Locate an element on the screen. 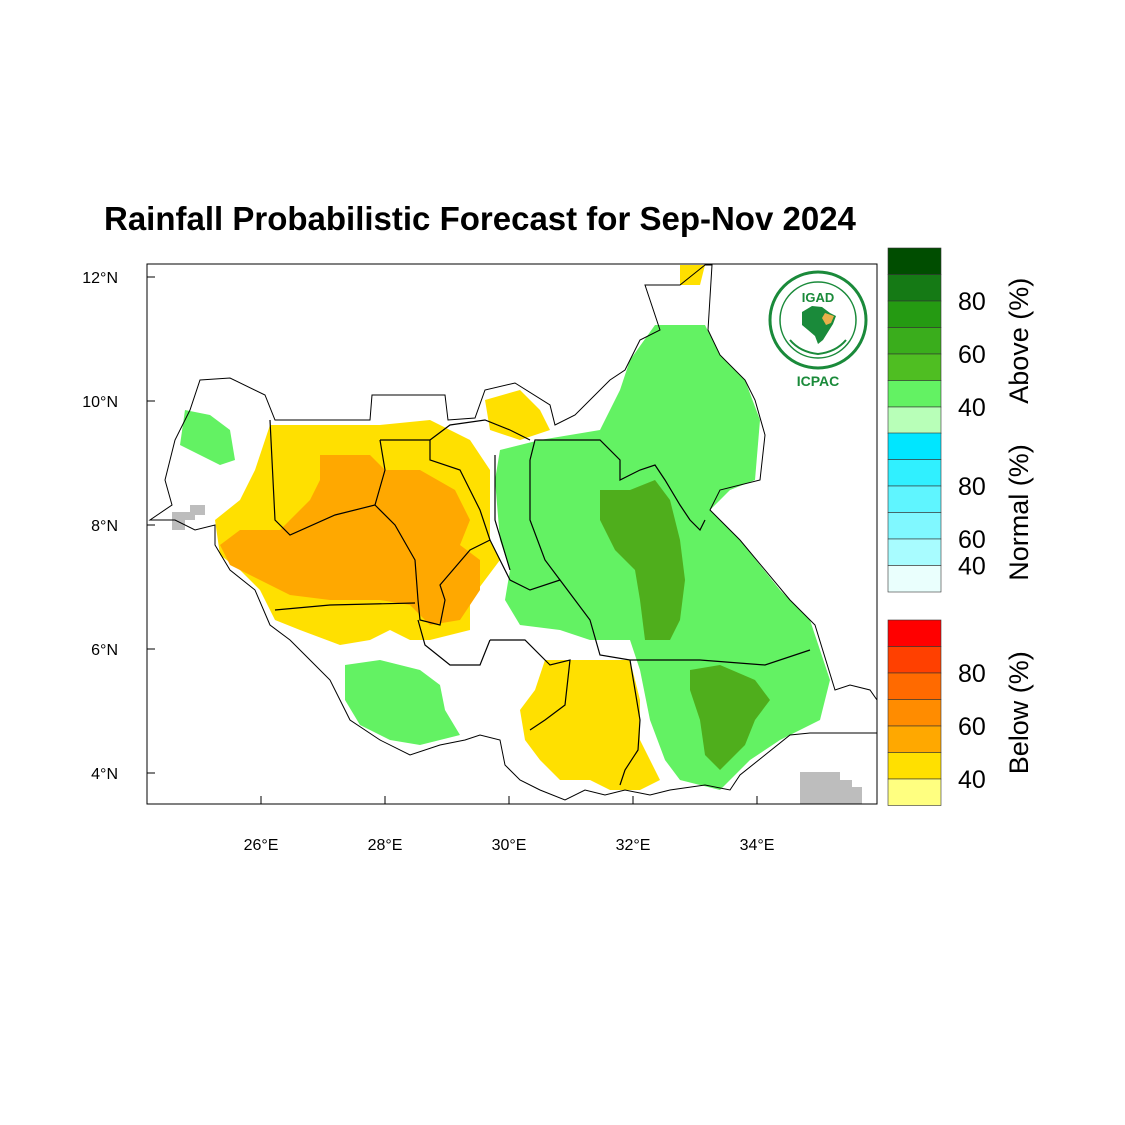 Image resolution: width=1125 pixels, height=1125 pixels. x-tick-label: 34°E is located at coordinates (757, 845).